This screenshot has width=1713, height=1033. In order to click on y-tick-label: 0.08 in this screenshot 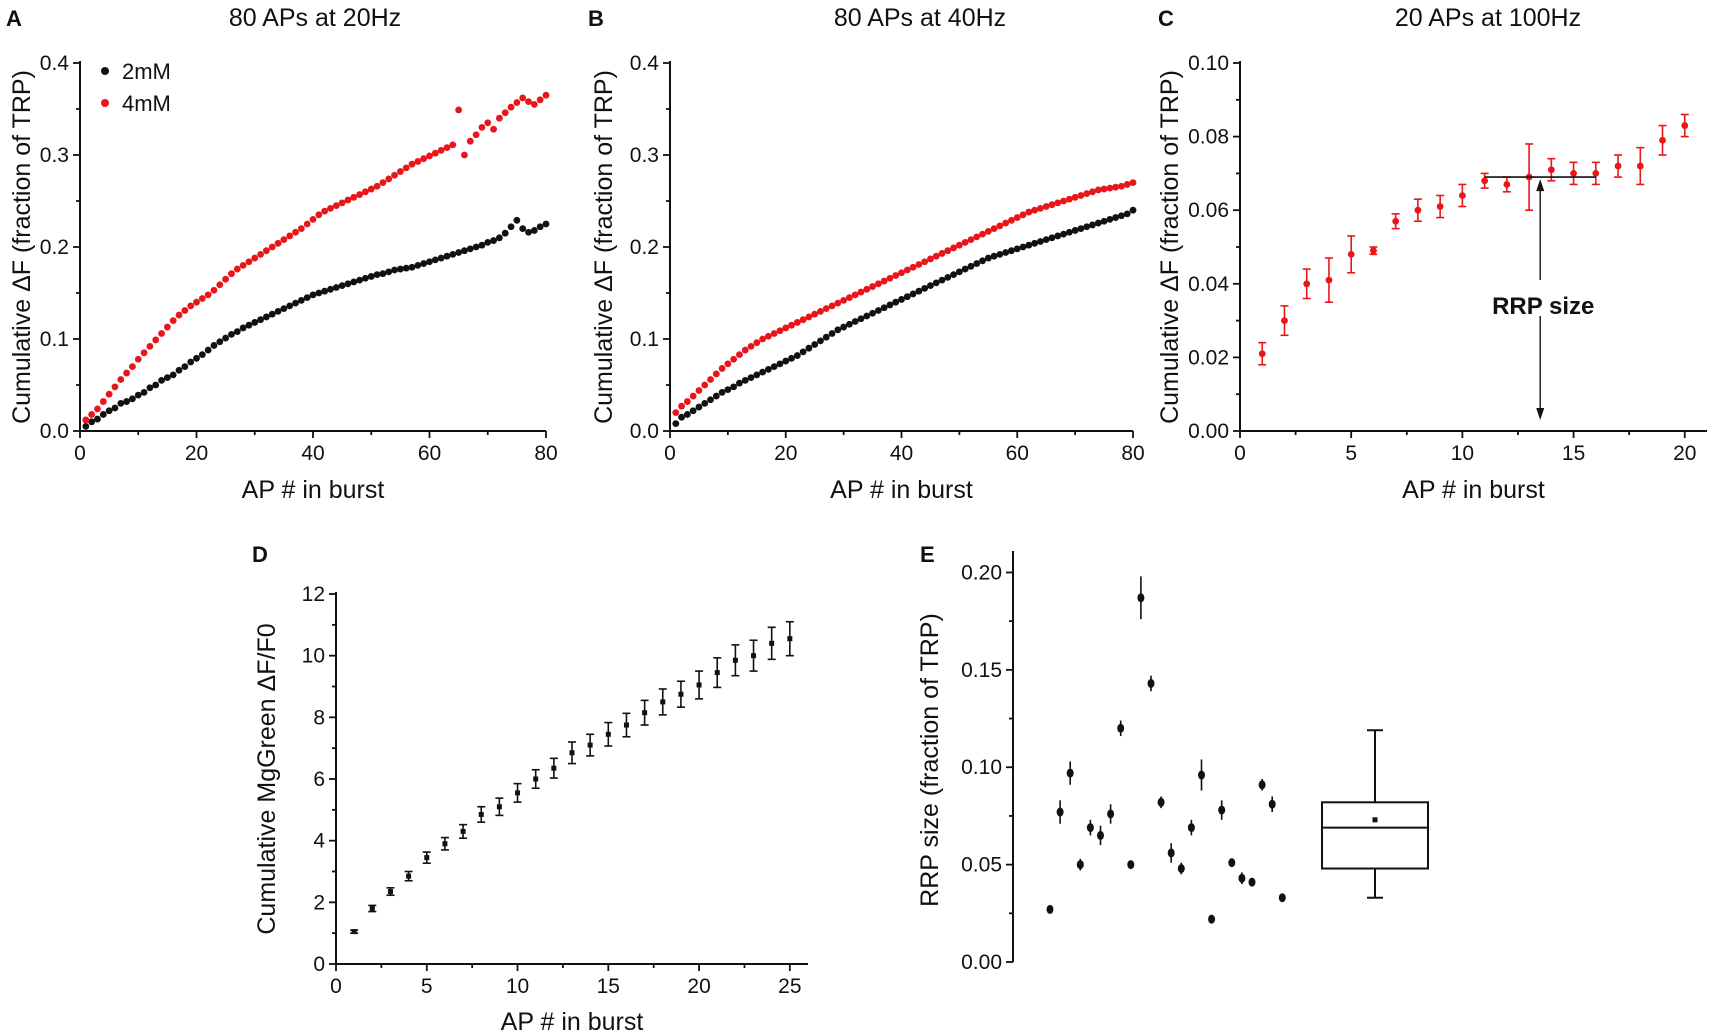, I will do `click(1208, 137)`.